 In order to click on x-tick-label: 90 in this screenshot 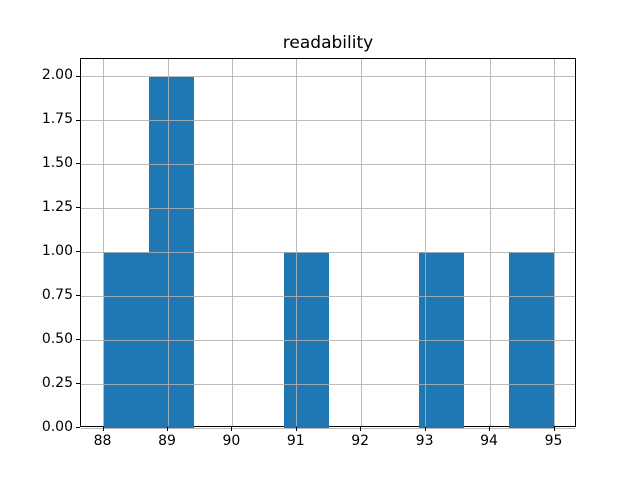, I will do `click(231, 441)`.